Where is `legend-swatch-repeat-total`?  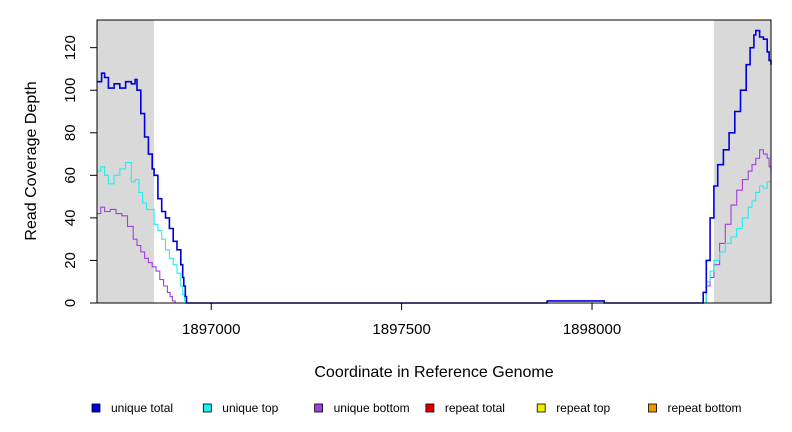
legend-swatch-repeat-total is located at coordinates (430, 408).